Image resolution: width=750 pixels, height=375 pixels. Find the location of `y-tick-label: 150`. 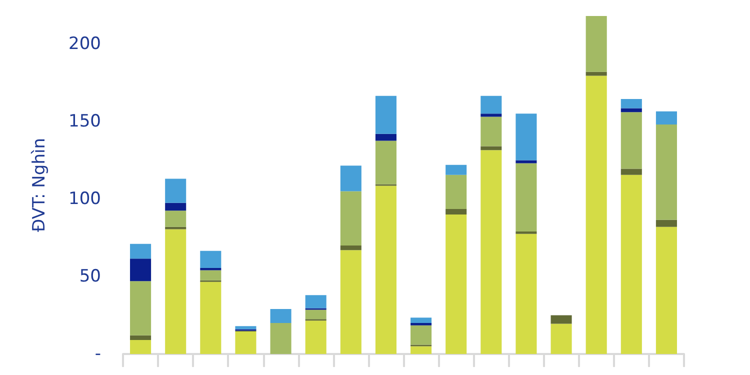

y-tick-label: 150 is located at coordinates (84, 121).